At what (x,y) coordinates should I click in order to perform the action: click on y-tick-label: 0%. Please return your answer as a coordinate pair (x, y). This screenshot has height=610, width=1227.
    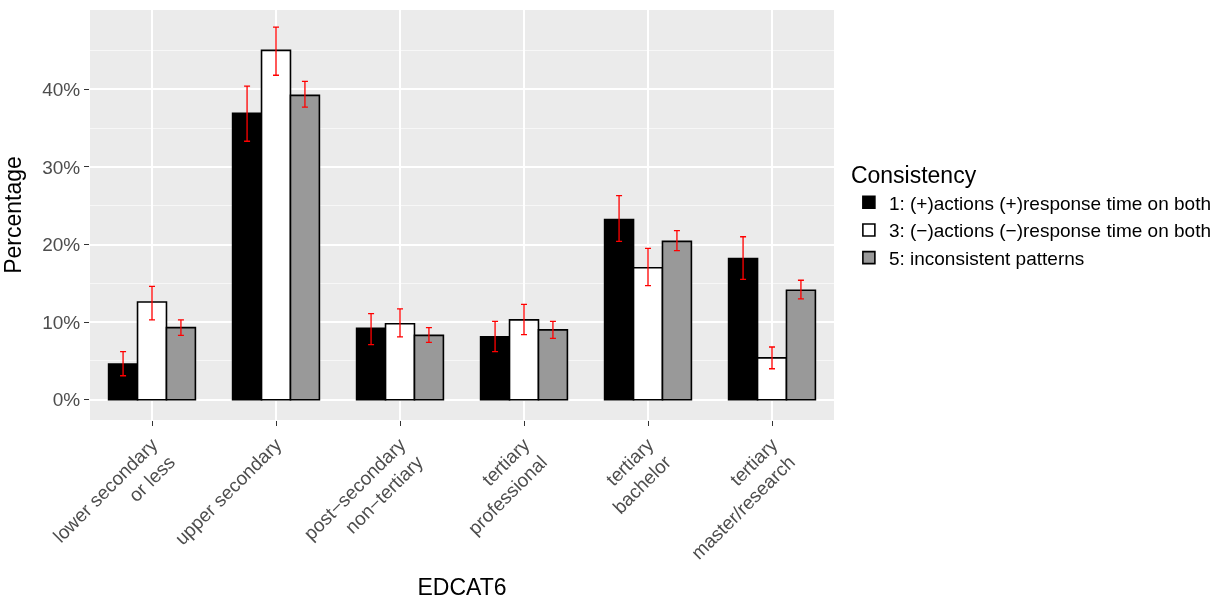
    Looking at the image, I should click on (66, 400).